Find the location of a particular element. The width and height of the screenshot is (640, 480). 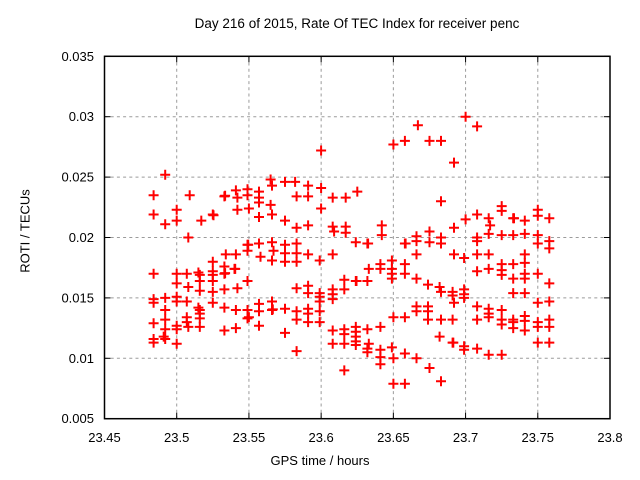

x-tick-label: 23.5 is located at coordinates (176, 437).